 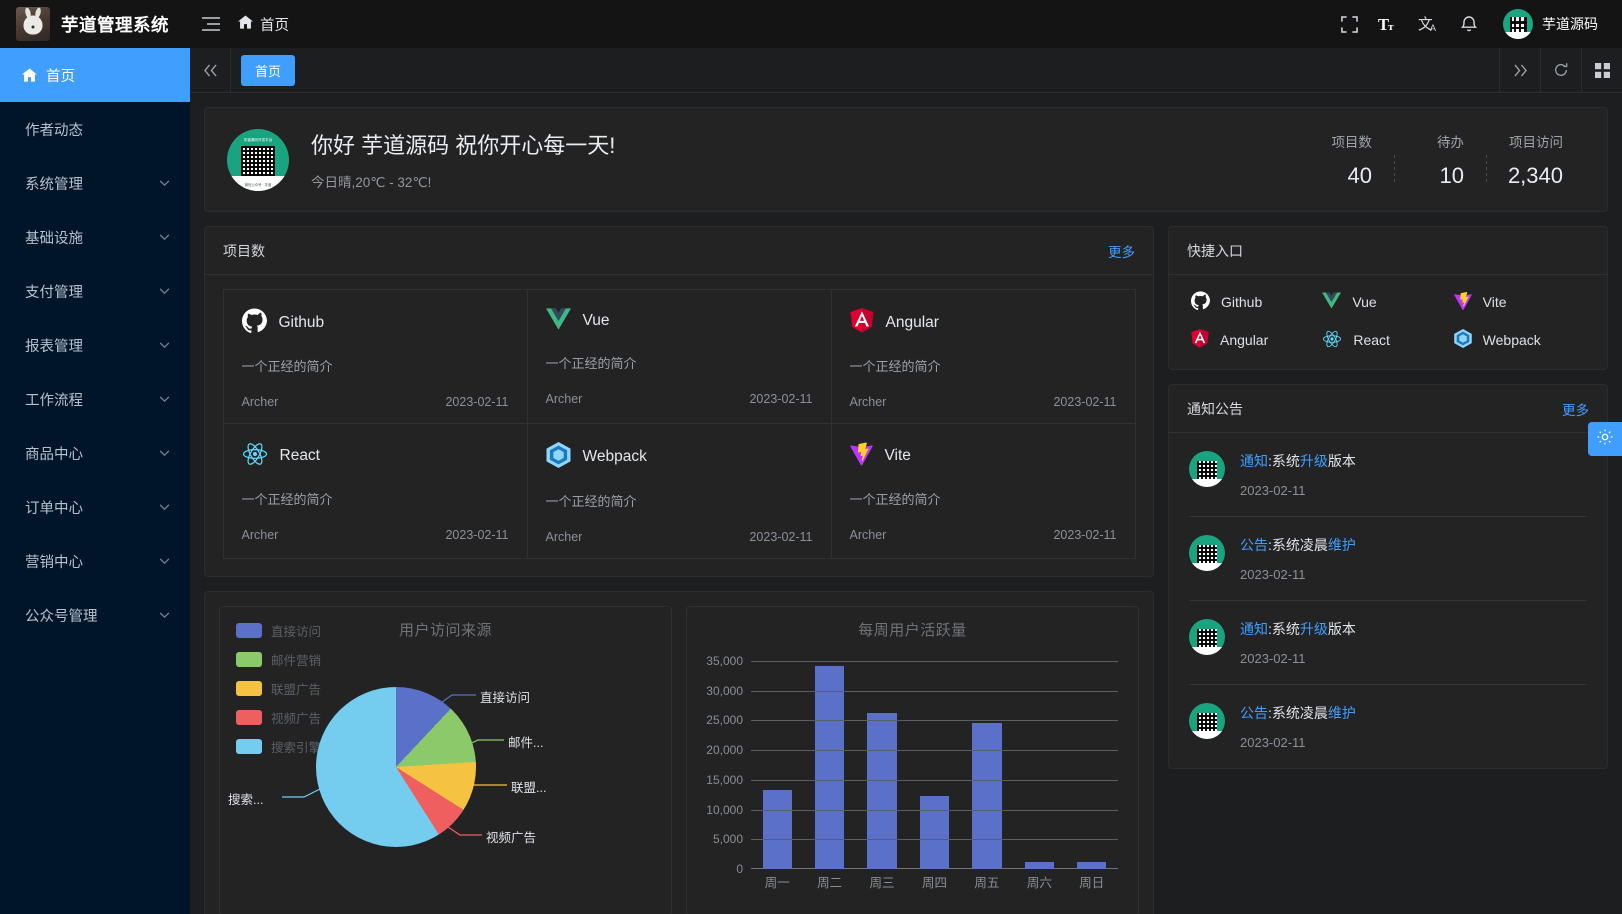 What do you see at coordinates (1349, 24) in the screenshot?
I see `fullscreen-icon` at bounding box center [1349, 24].